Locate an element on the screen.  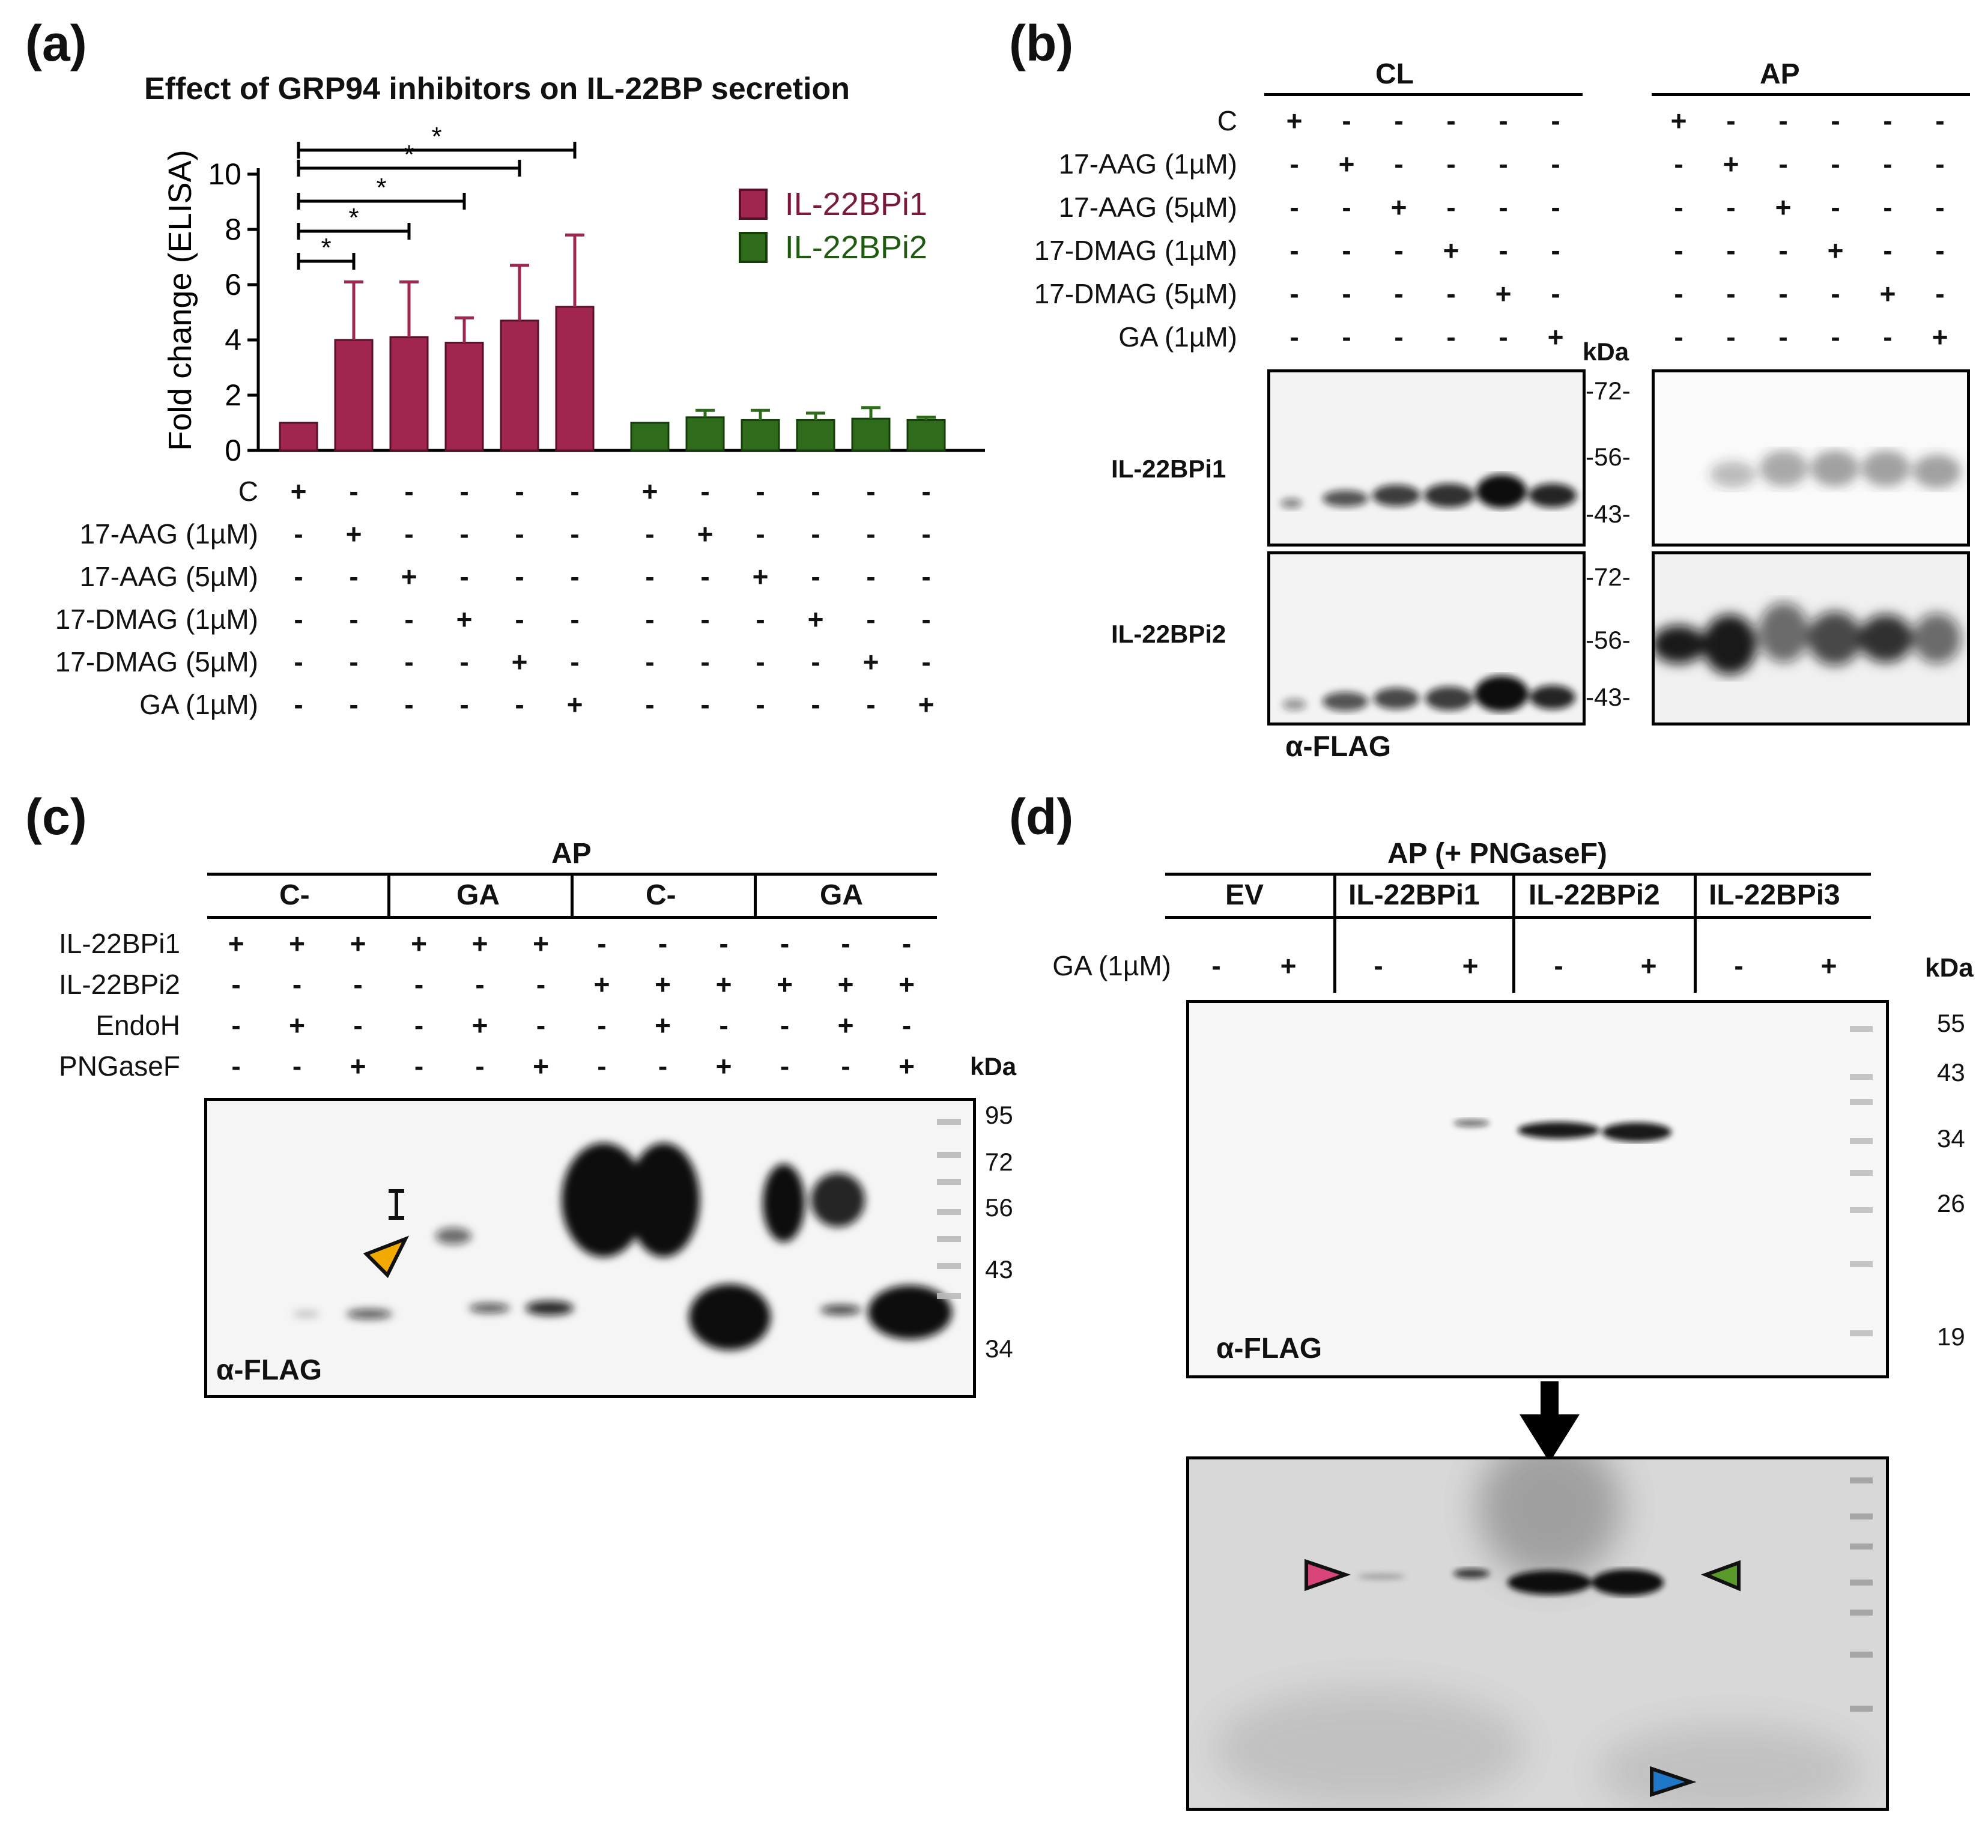
y-tick-label: 2 is located at coordinates (233, 395).